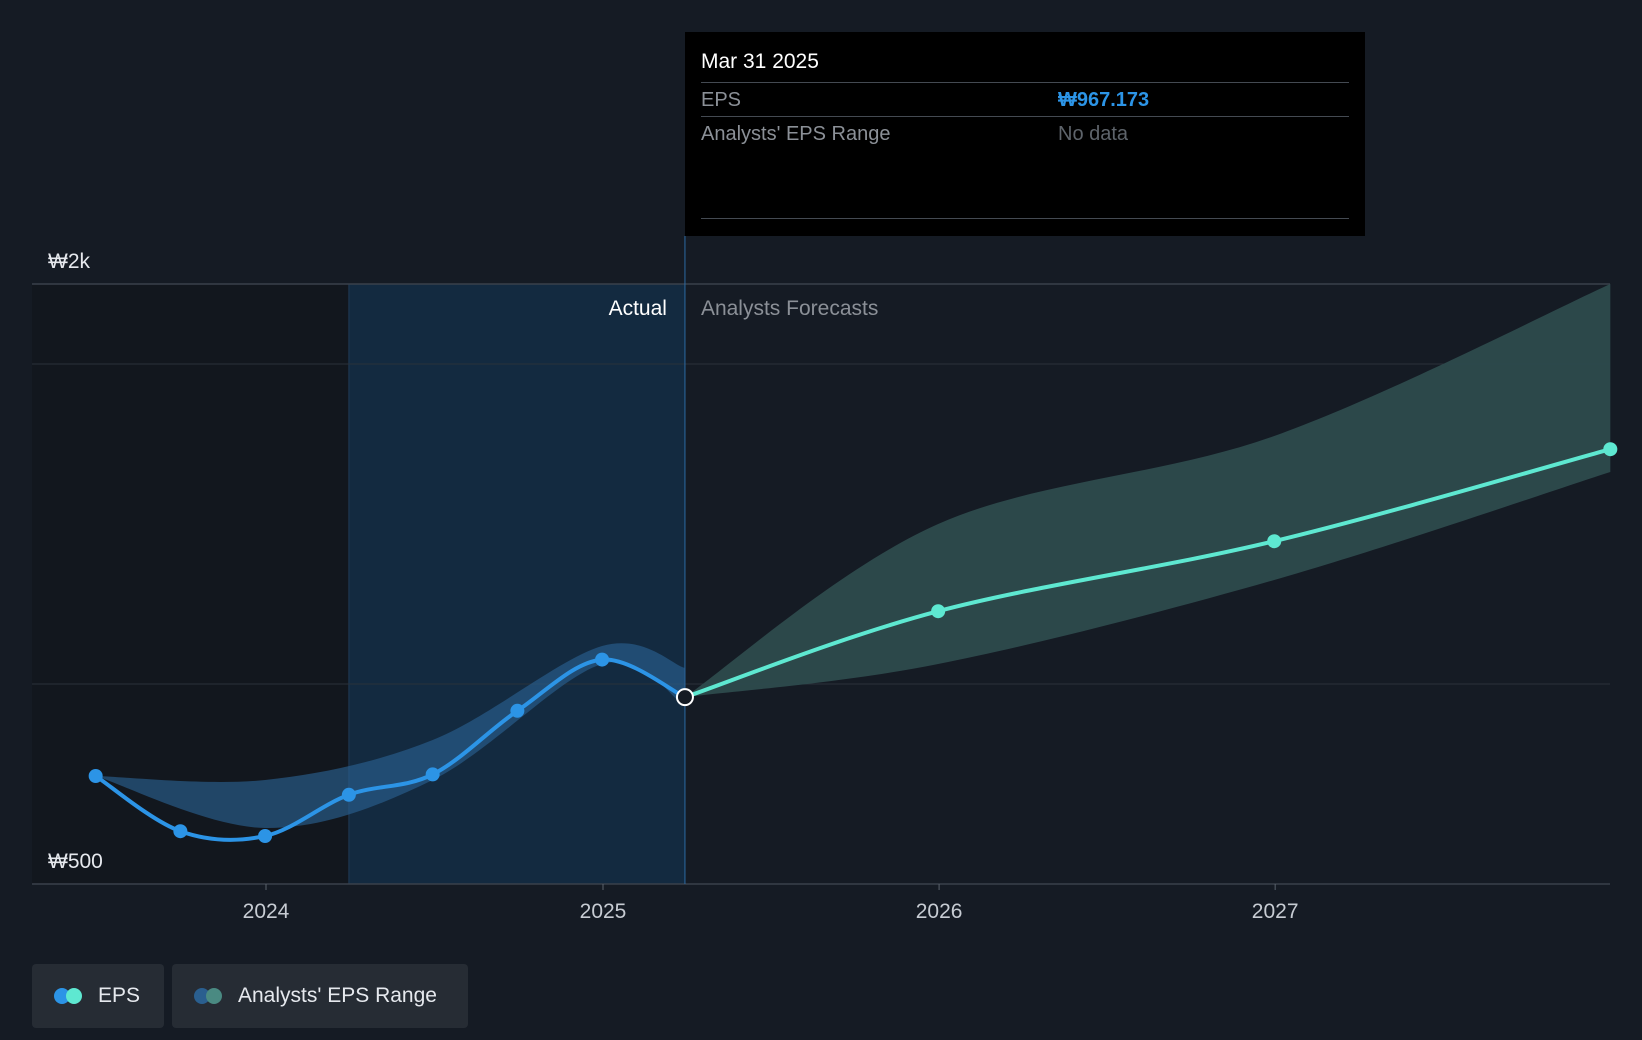 The height and width of the screenshot is (1040, 1642). I want to click on range-legend-icon, so click(210, 996).